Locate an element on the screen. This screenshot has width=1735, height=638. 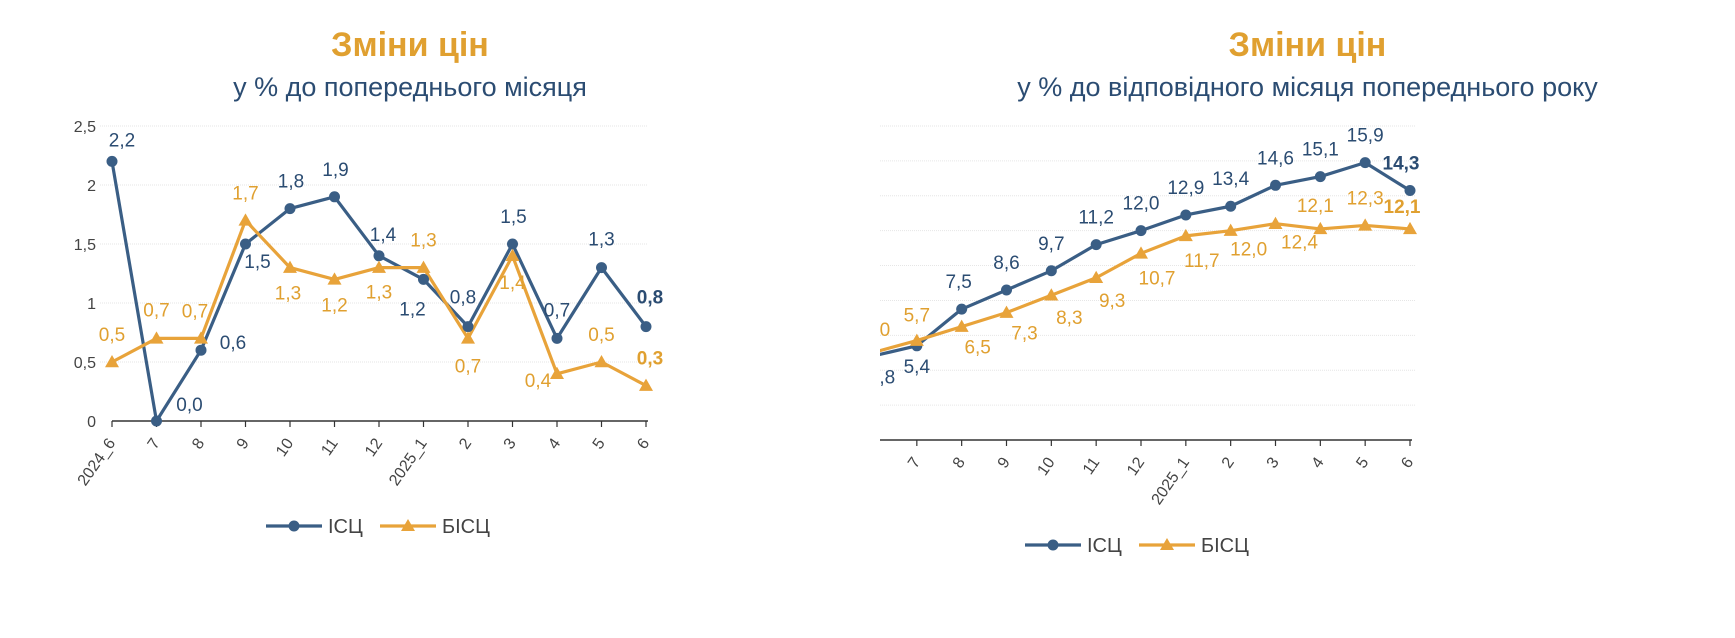
x-tick-label: 5 is located at coordinates (1362, 462).